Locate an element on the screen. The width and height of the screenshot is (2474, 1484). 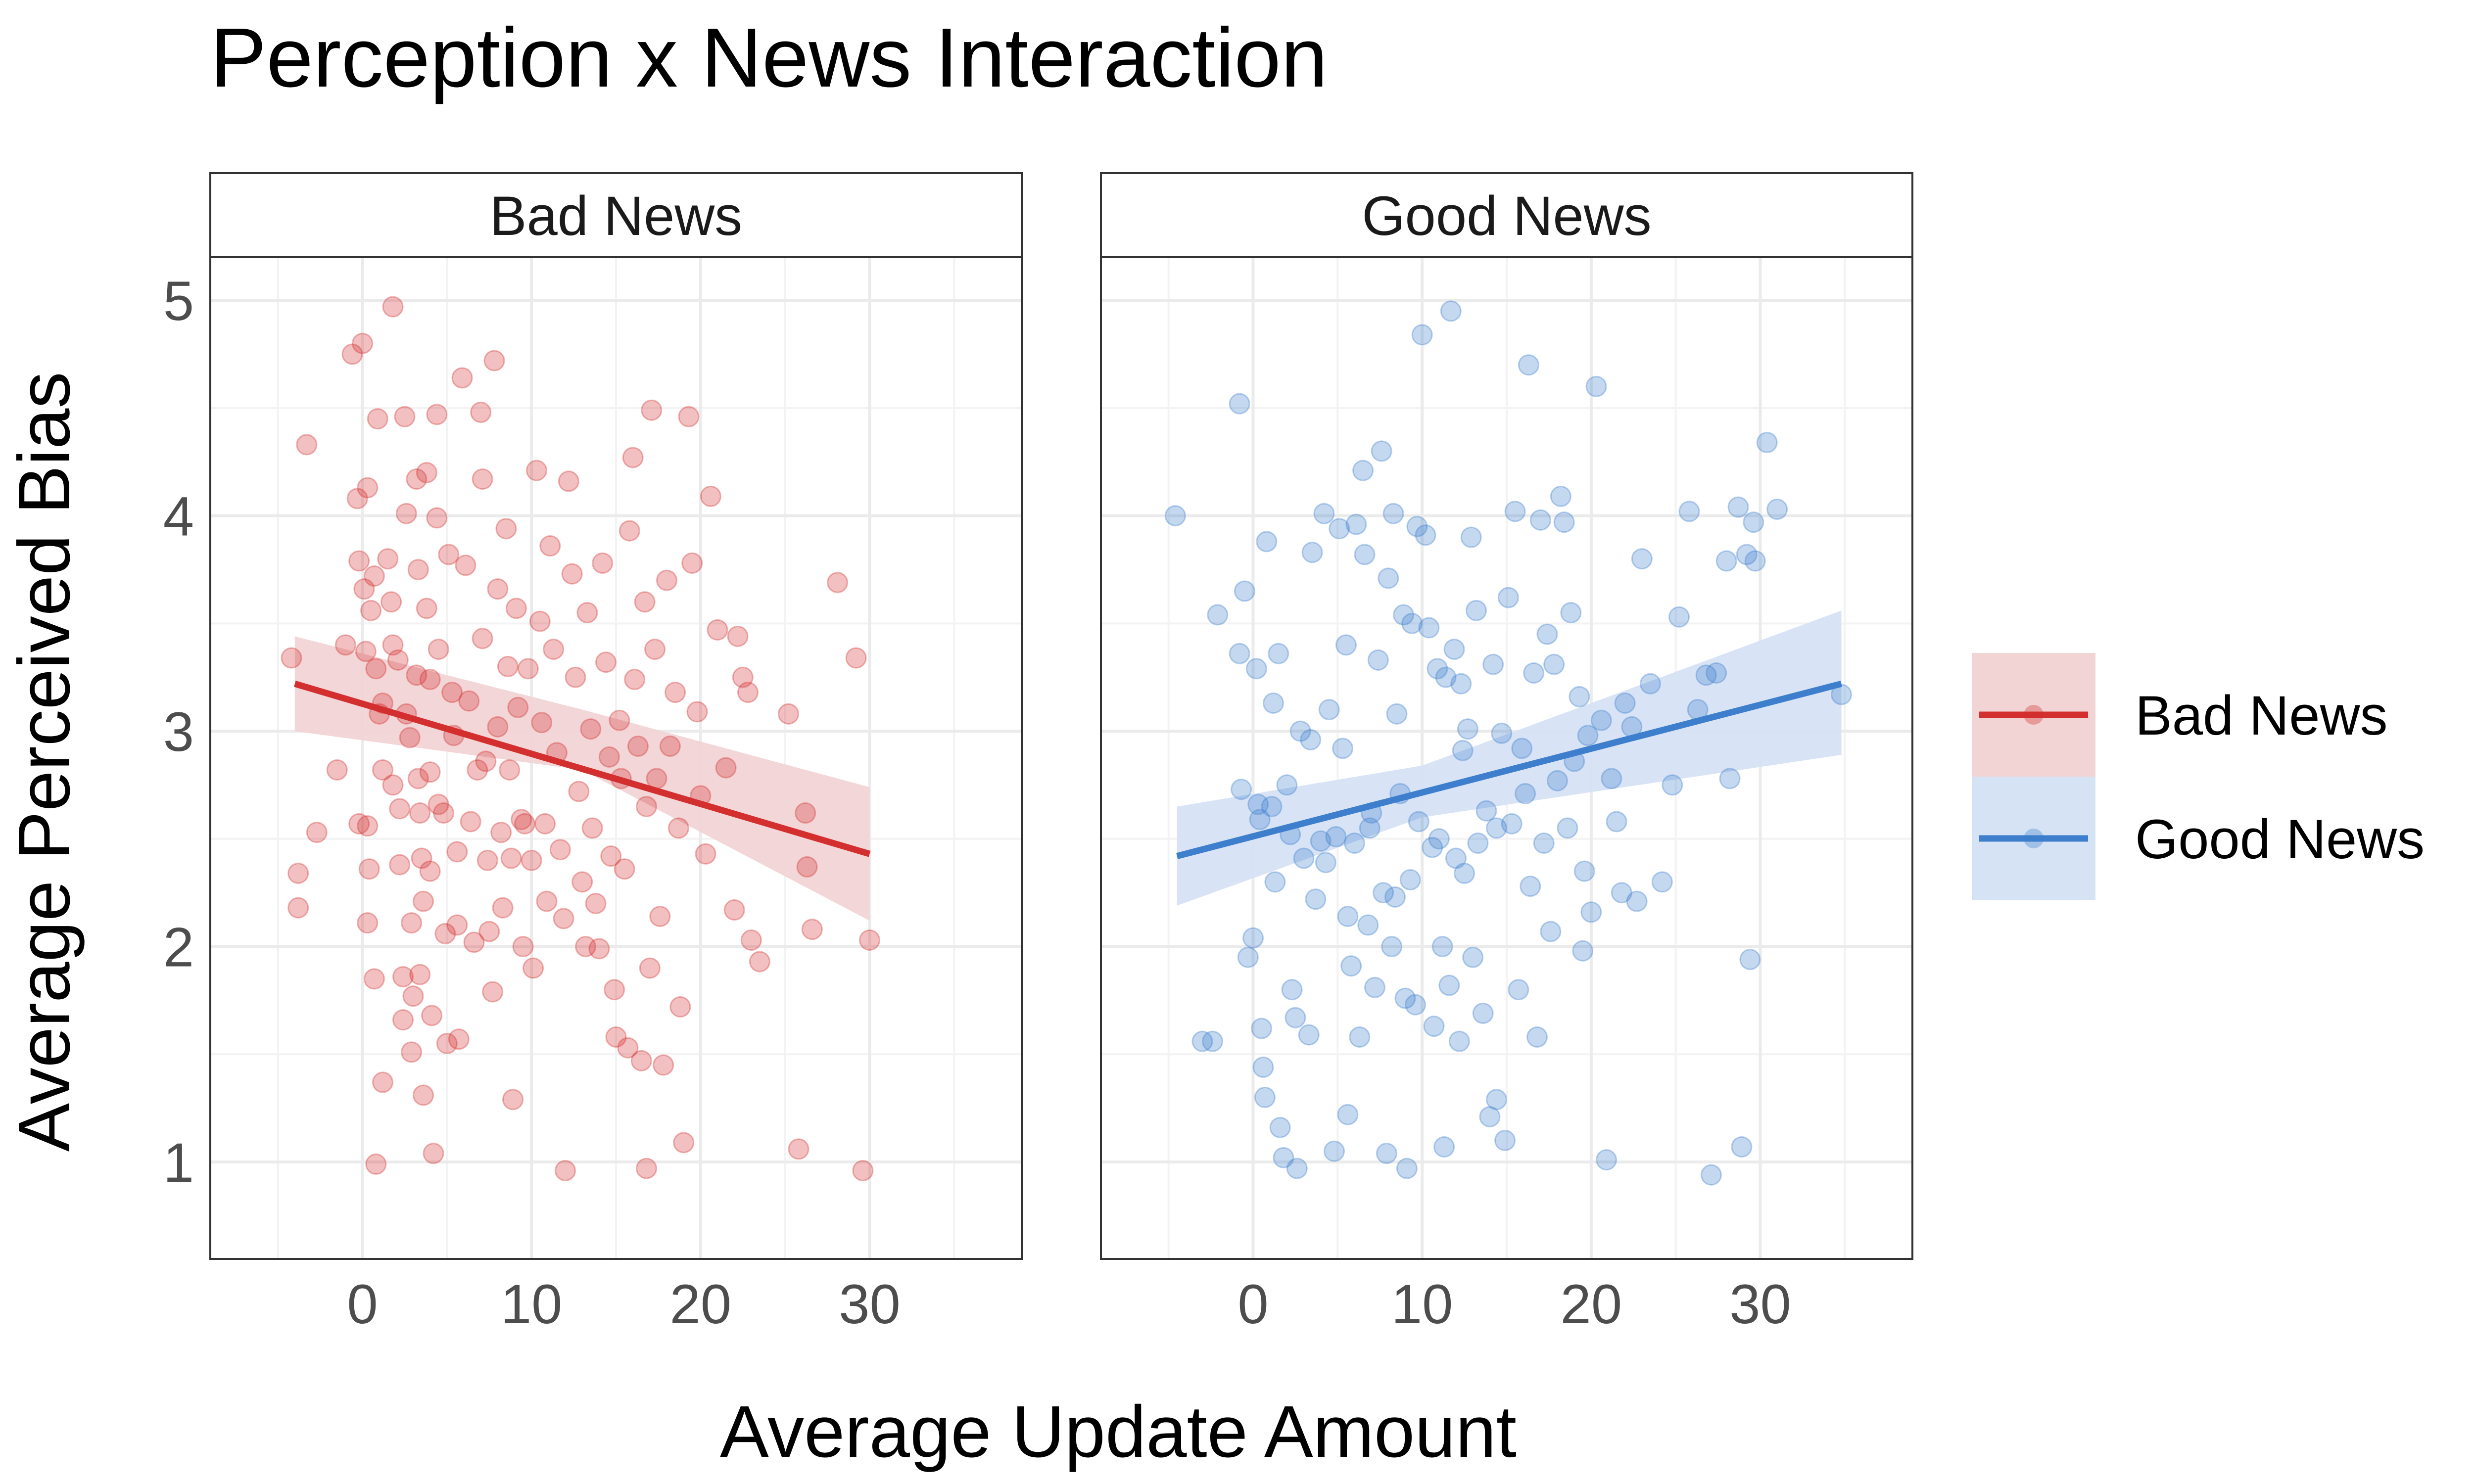
chart-title: Perception x News Interaction is located at coordinates (769, 58).